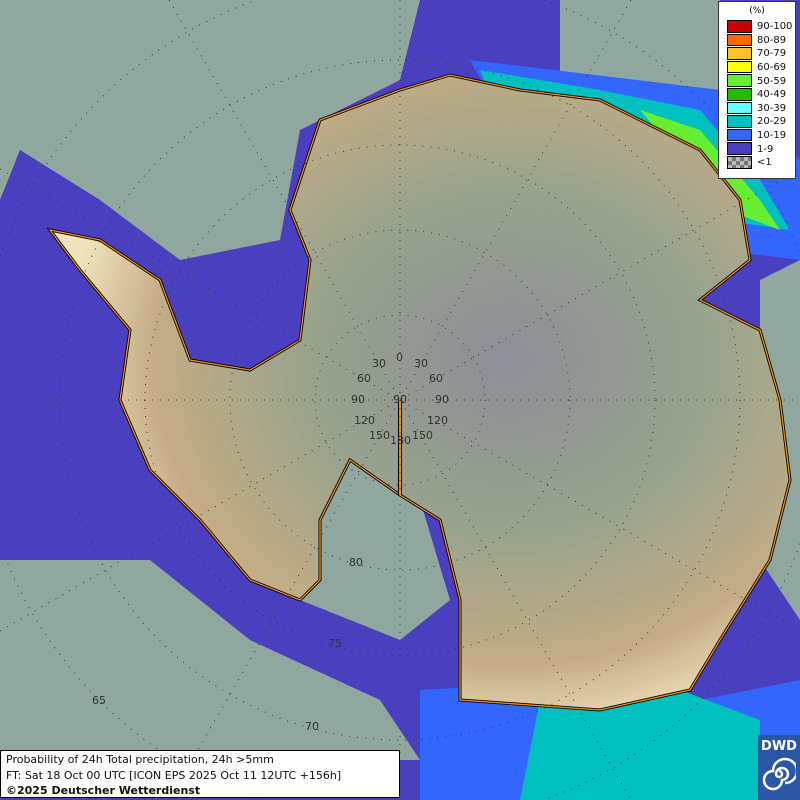 The image size is (800, 800). What do you see at coordinates (103, 790) in the screenshot?
I see `copyright: ©2025 Deutscher Wetterdienst` at bounding box center [103, 790].